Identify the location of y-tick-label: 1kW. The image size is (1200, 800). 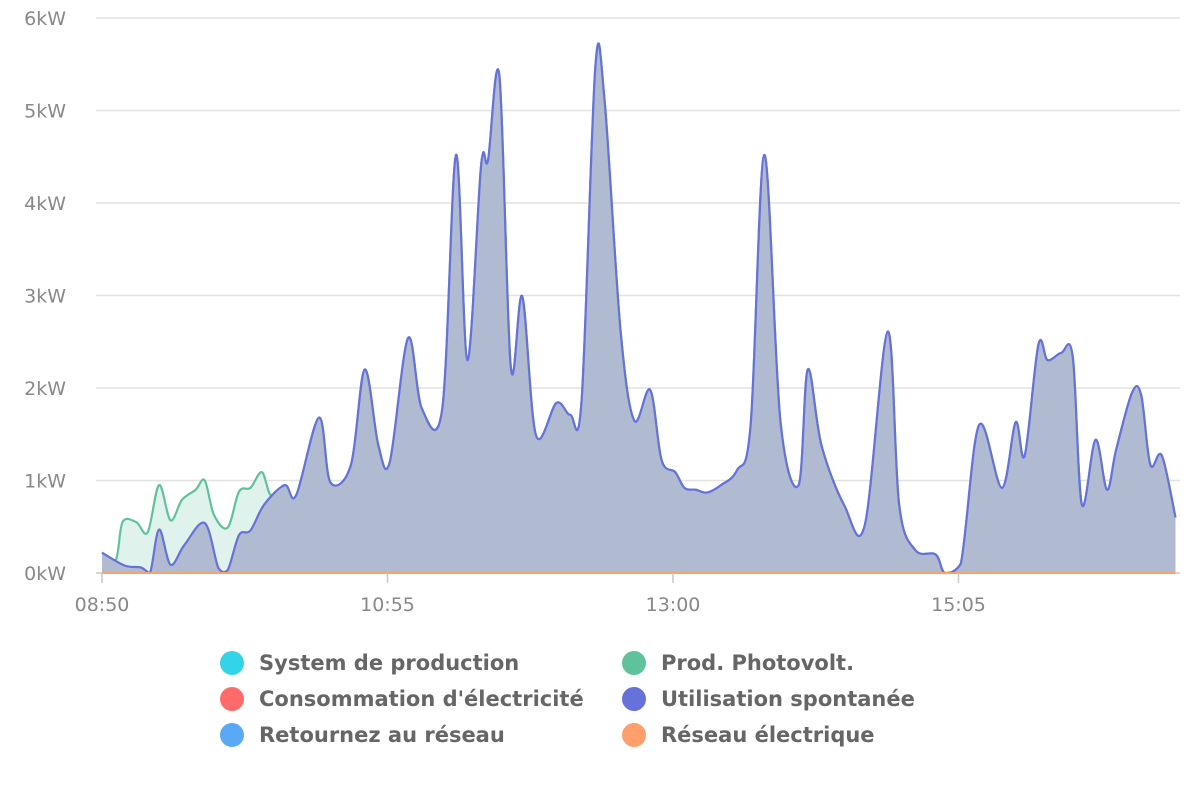
(45, 482).